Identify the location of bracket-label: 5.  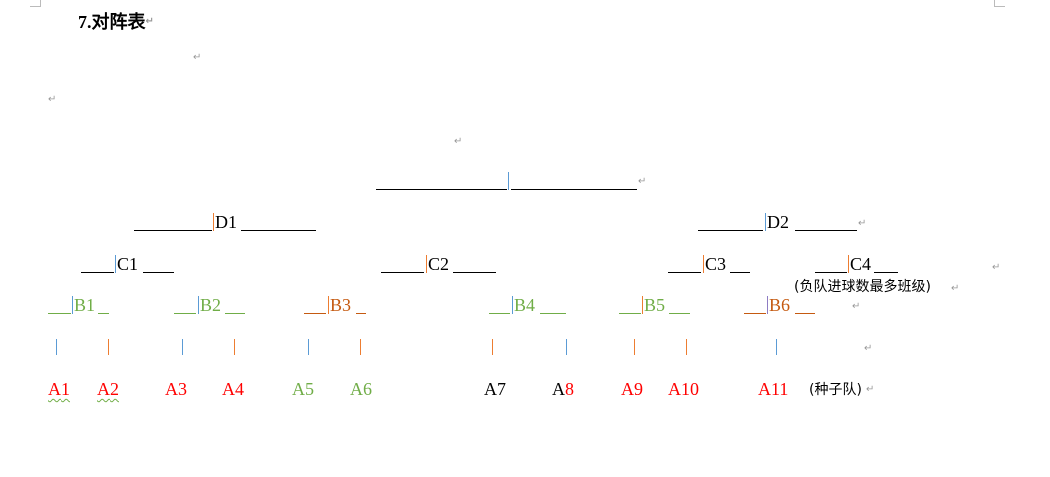
(309, 389).